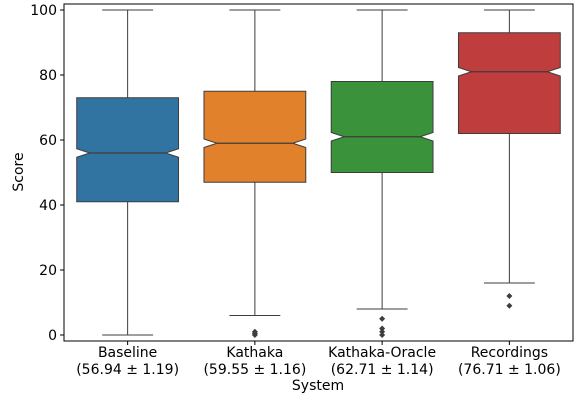 The image size is (576, 396). I want to click on x-tick-mean-label: (59.55 ± 1.16), so click(254, 370).